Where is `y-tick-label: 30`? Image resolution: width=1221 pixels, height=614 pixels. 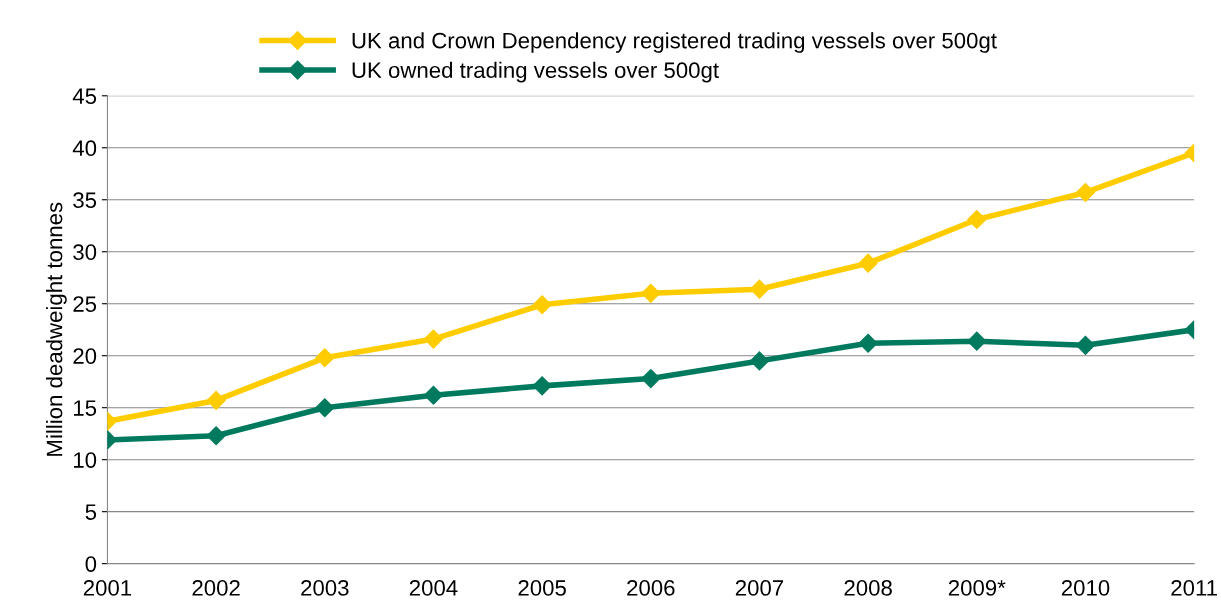 y-tick-label: 30 is located at coordinates (85, 252).